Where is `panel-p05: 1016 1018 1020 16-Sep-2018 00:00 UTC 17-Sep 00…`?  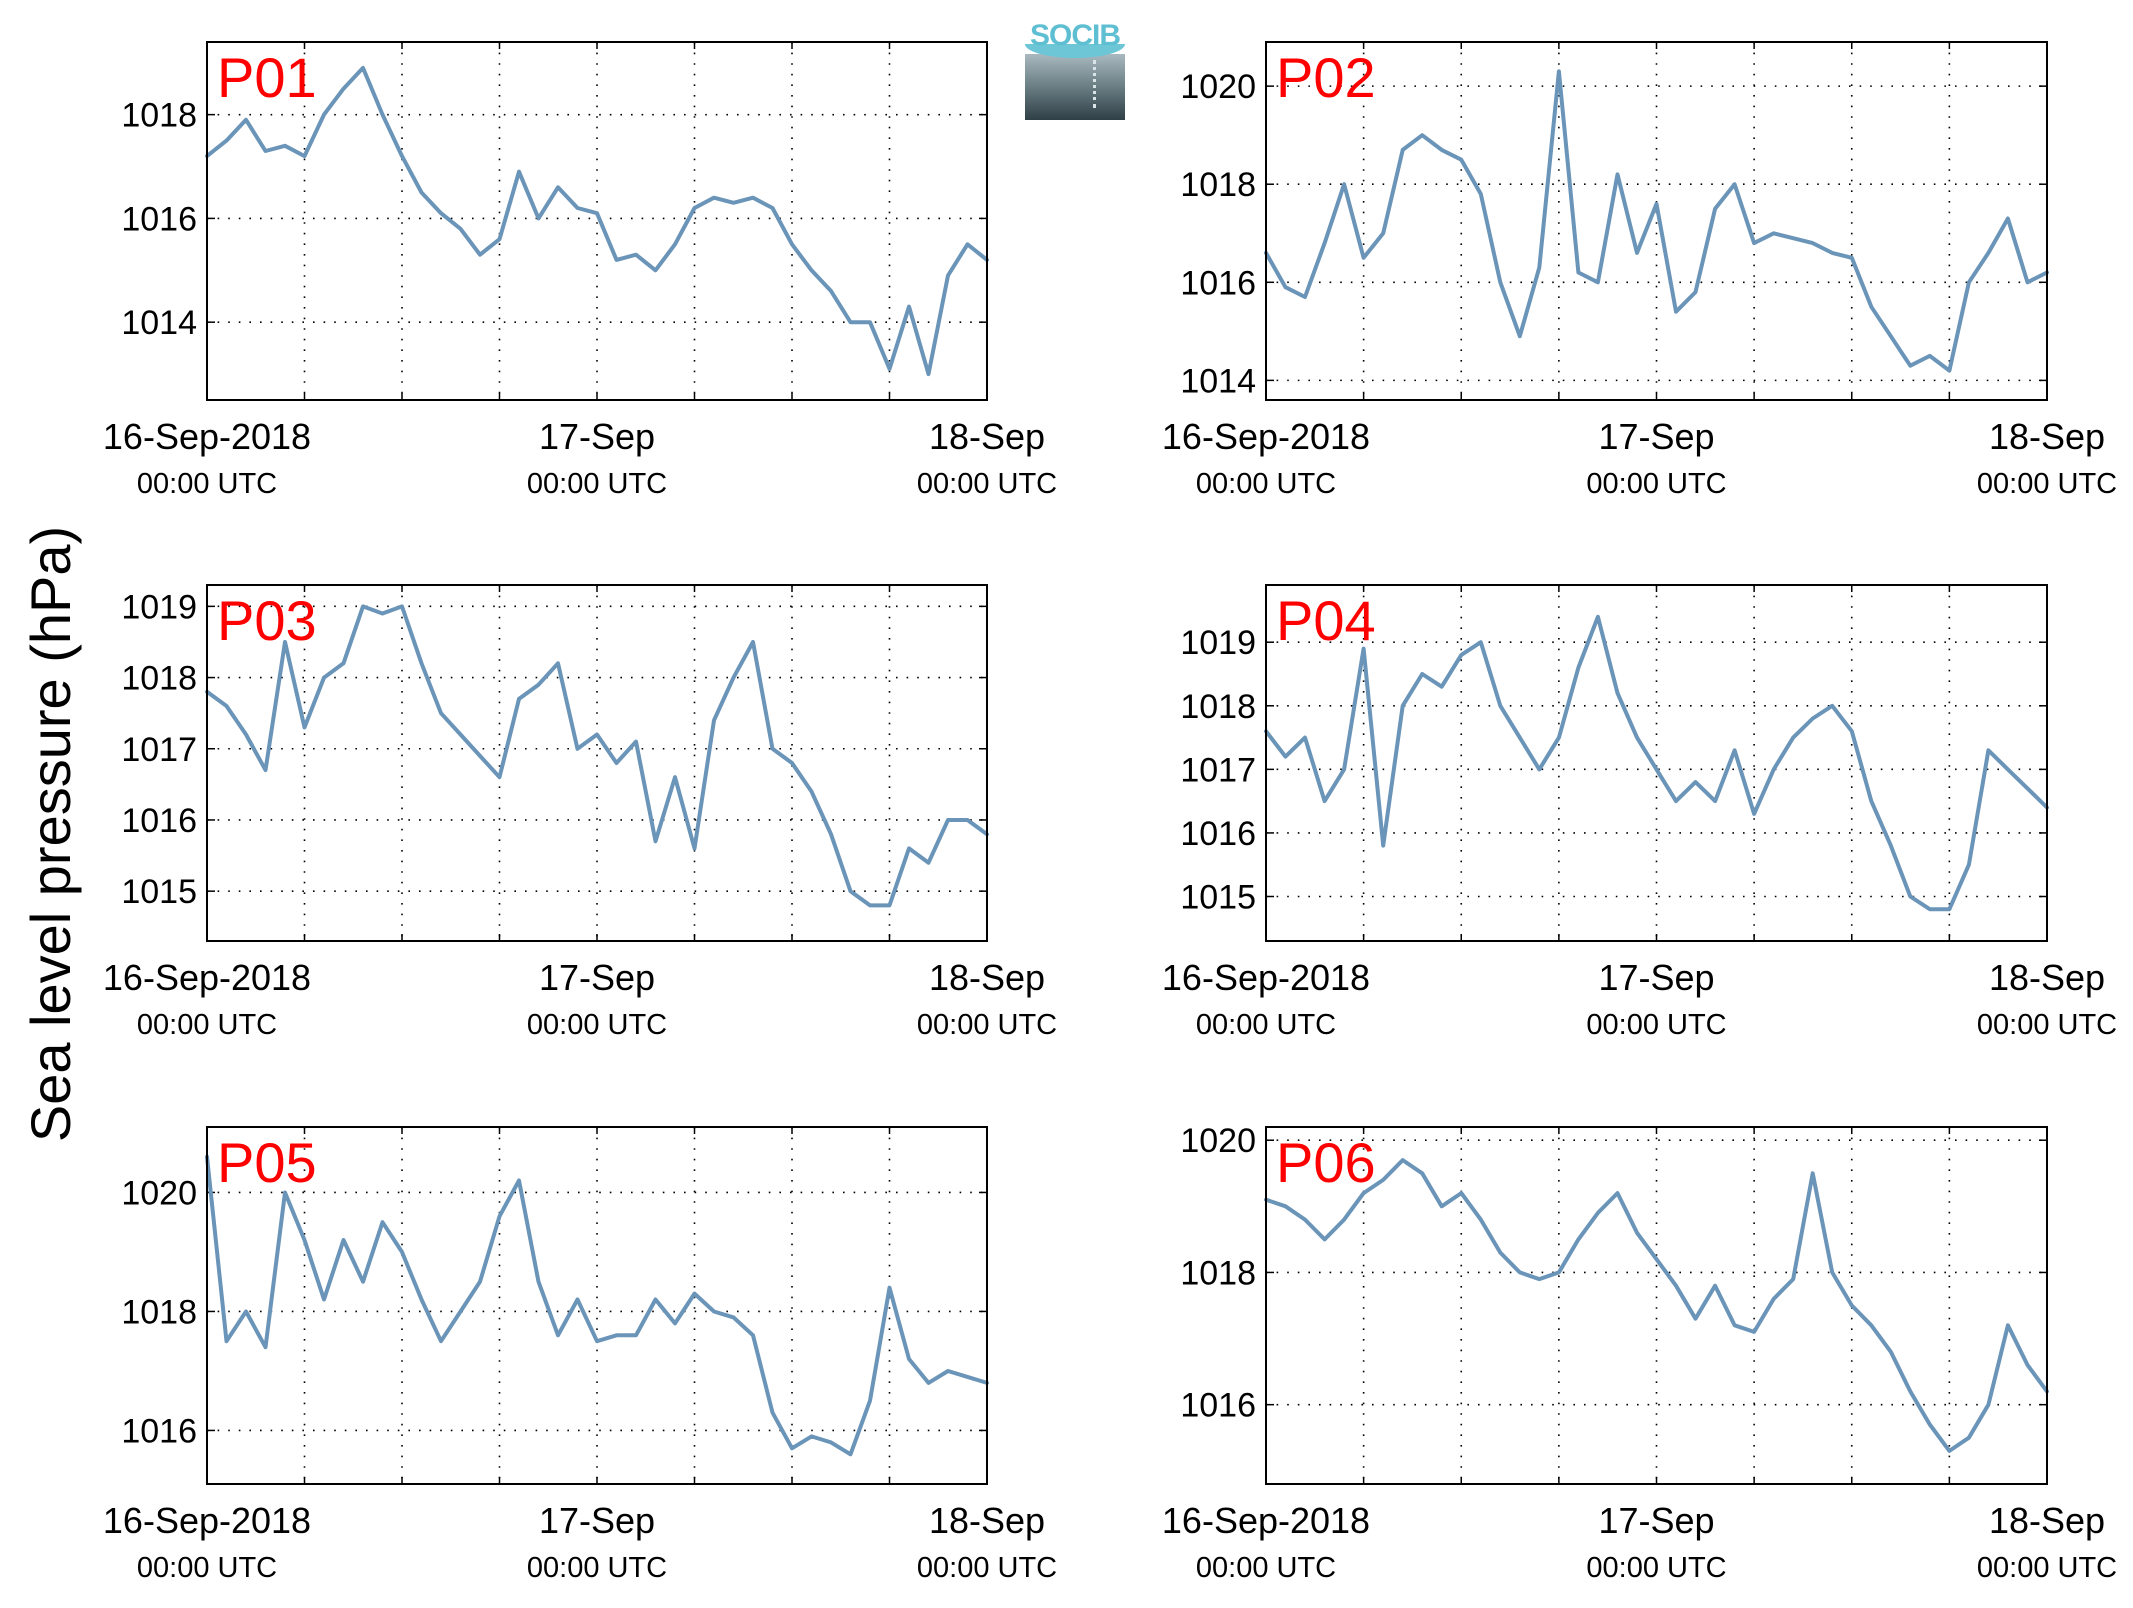
panel-p05: 1016 1018 1020 16-Sep-2018 00:00 UTC 17-Sep 00… is located at coordinates (580, 1355).